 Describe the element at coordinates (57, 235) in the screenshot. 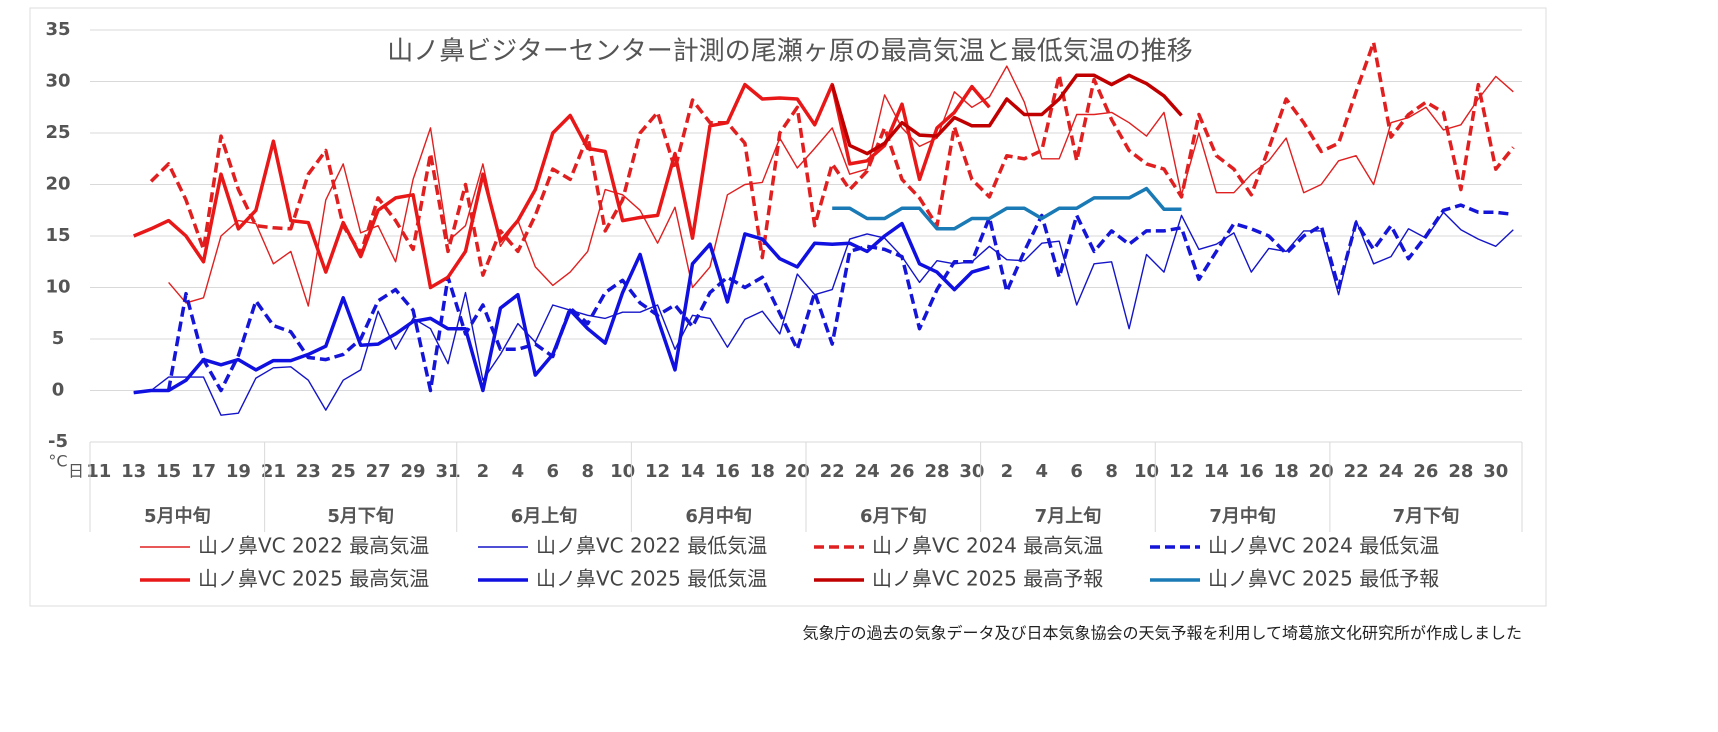

I see `y-tick-label: 15` at that location.